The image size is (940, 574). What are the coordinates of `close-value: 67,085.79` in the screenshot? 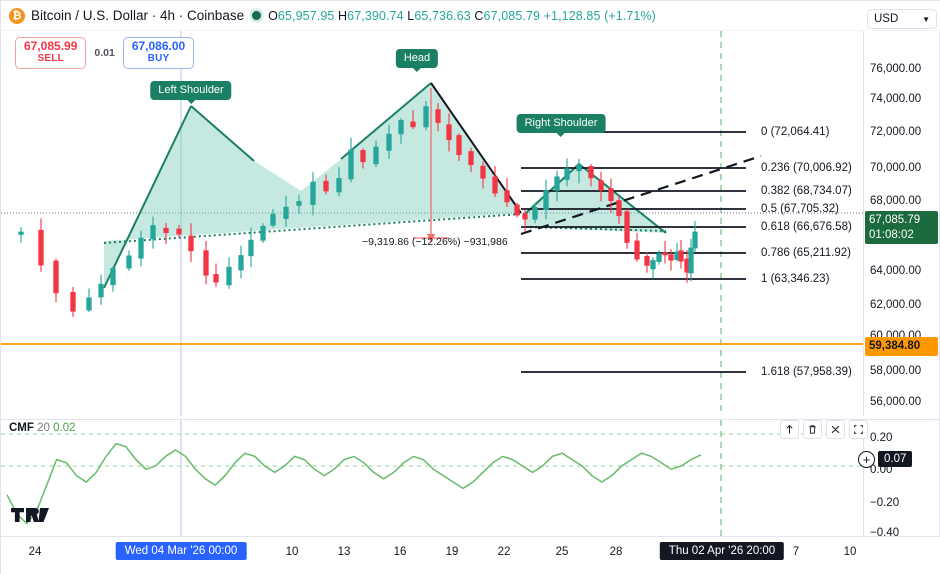 It's located at (512, 15).